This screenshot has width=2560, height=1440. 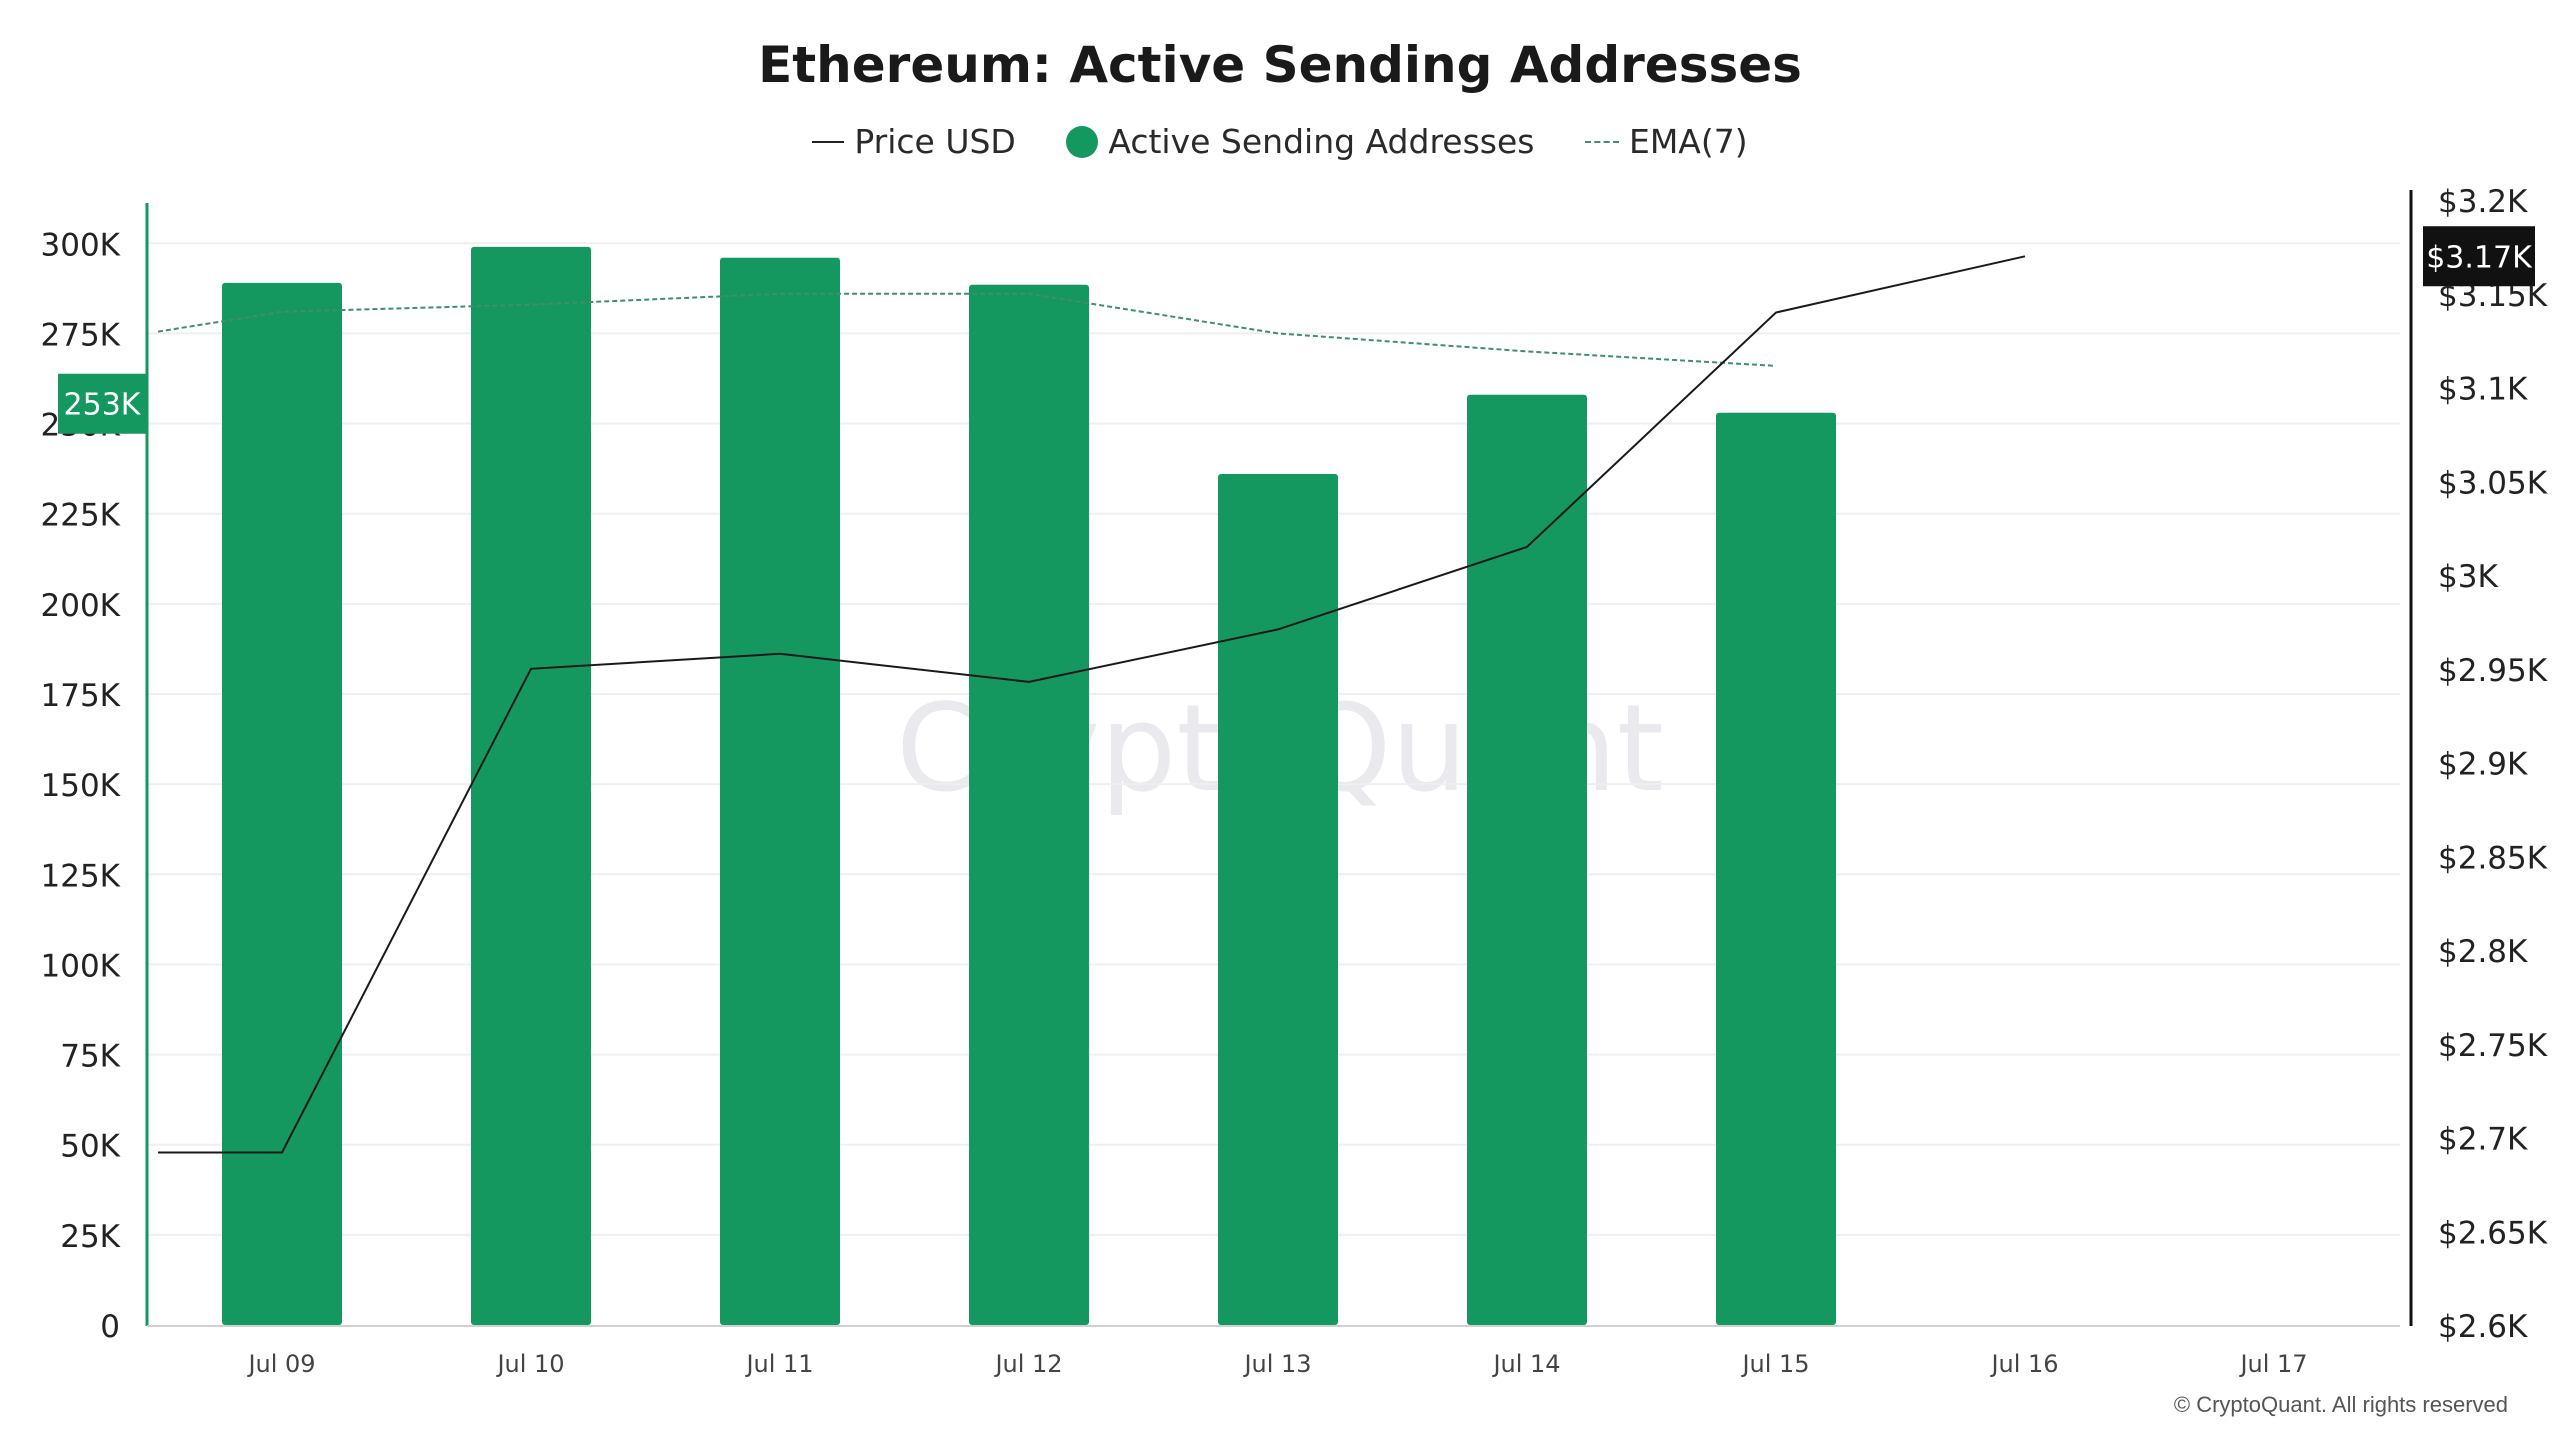 I want to click on x-tick-label: Jul 09, so click(x=280, y=1364).